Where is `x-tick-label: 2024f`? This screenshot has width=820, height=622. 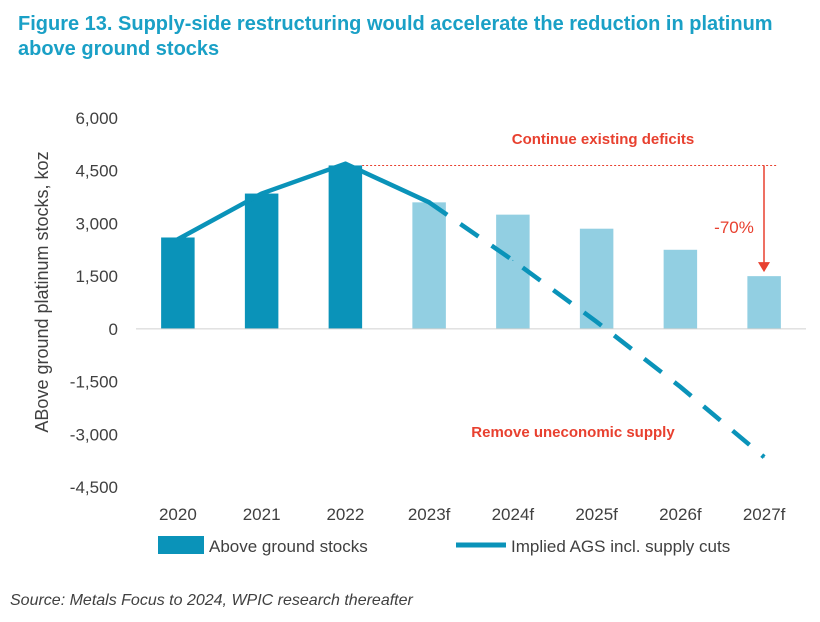 x-tick-label: 2024f is located at coordinates (513, 514).